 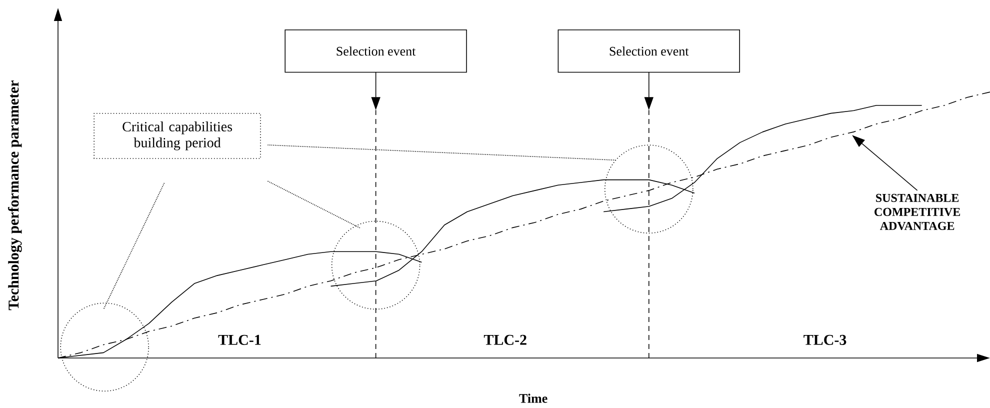 What do you see at coordinates (15, 195) in the screenshot?
I see `y-axis-title: Technology performance parameter` at bounding box center [15, 195].